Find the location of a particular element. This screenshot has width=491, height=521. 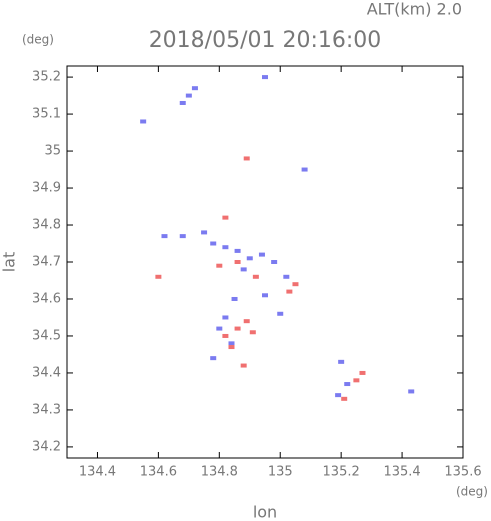

x-unit: (deg) is located at coordinates (472, 492).